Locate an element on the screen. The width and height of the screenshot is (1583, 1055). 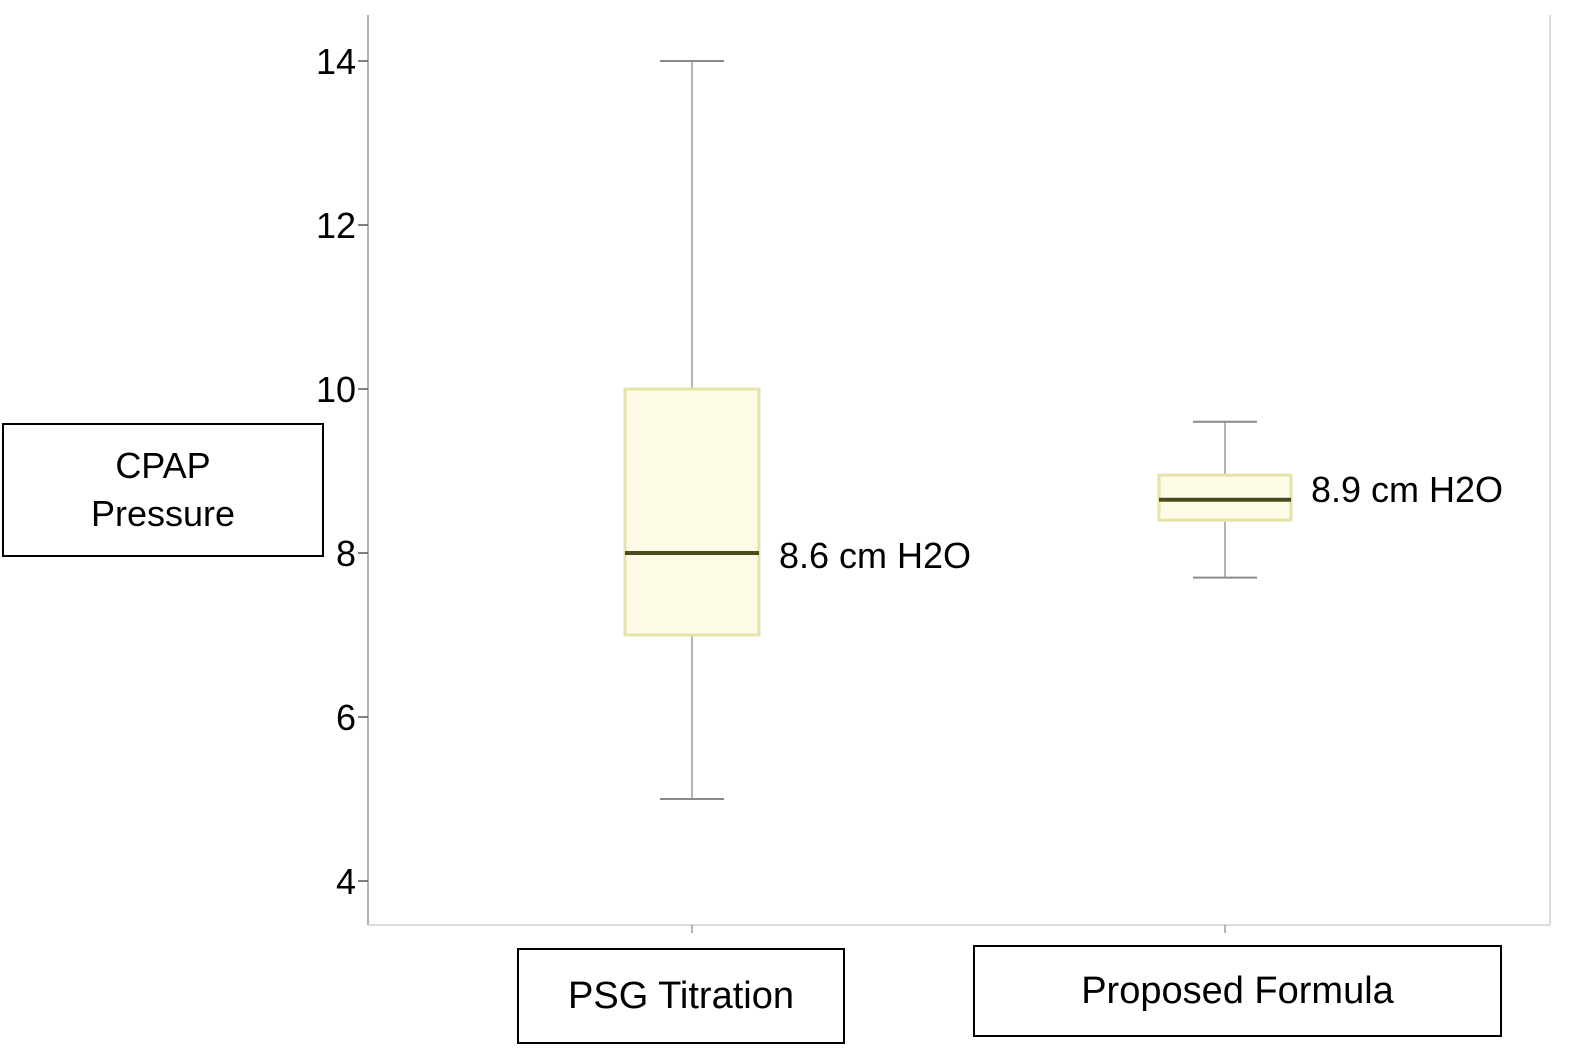
y-axis-ticks: 4 6 8 10 12 14 is located at coordinates (342, 471).